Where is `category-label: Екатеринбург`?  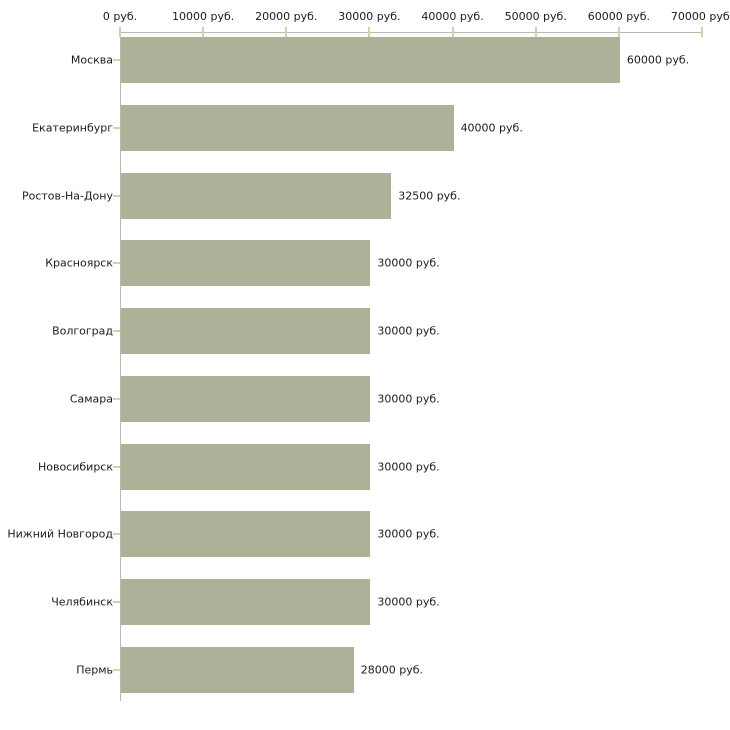
category-label: Екатеринбург is located at coordinates (72, 128).